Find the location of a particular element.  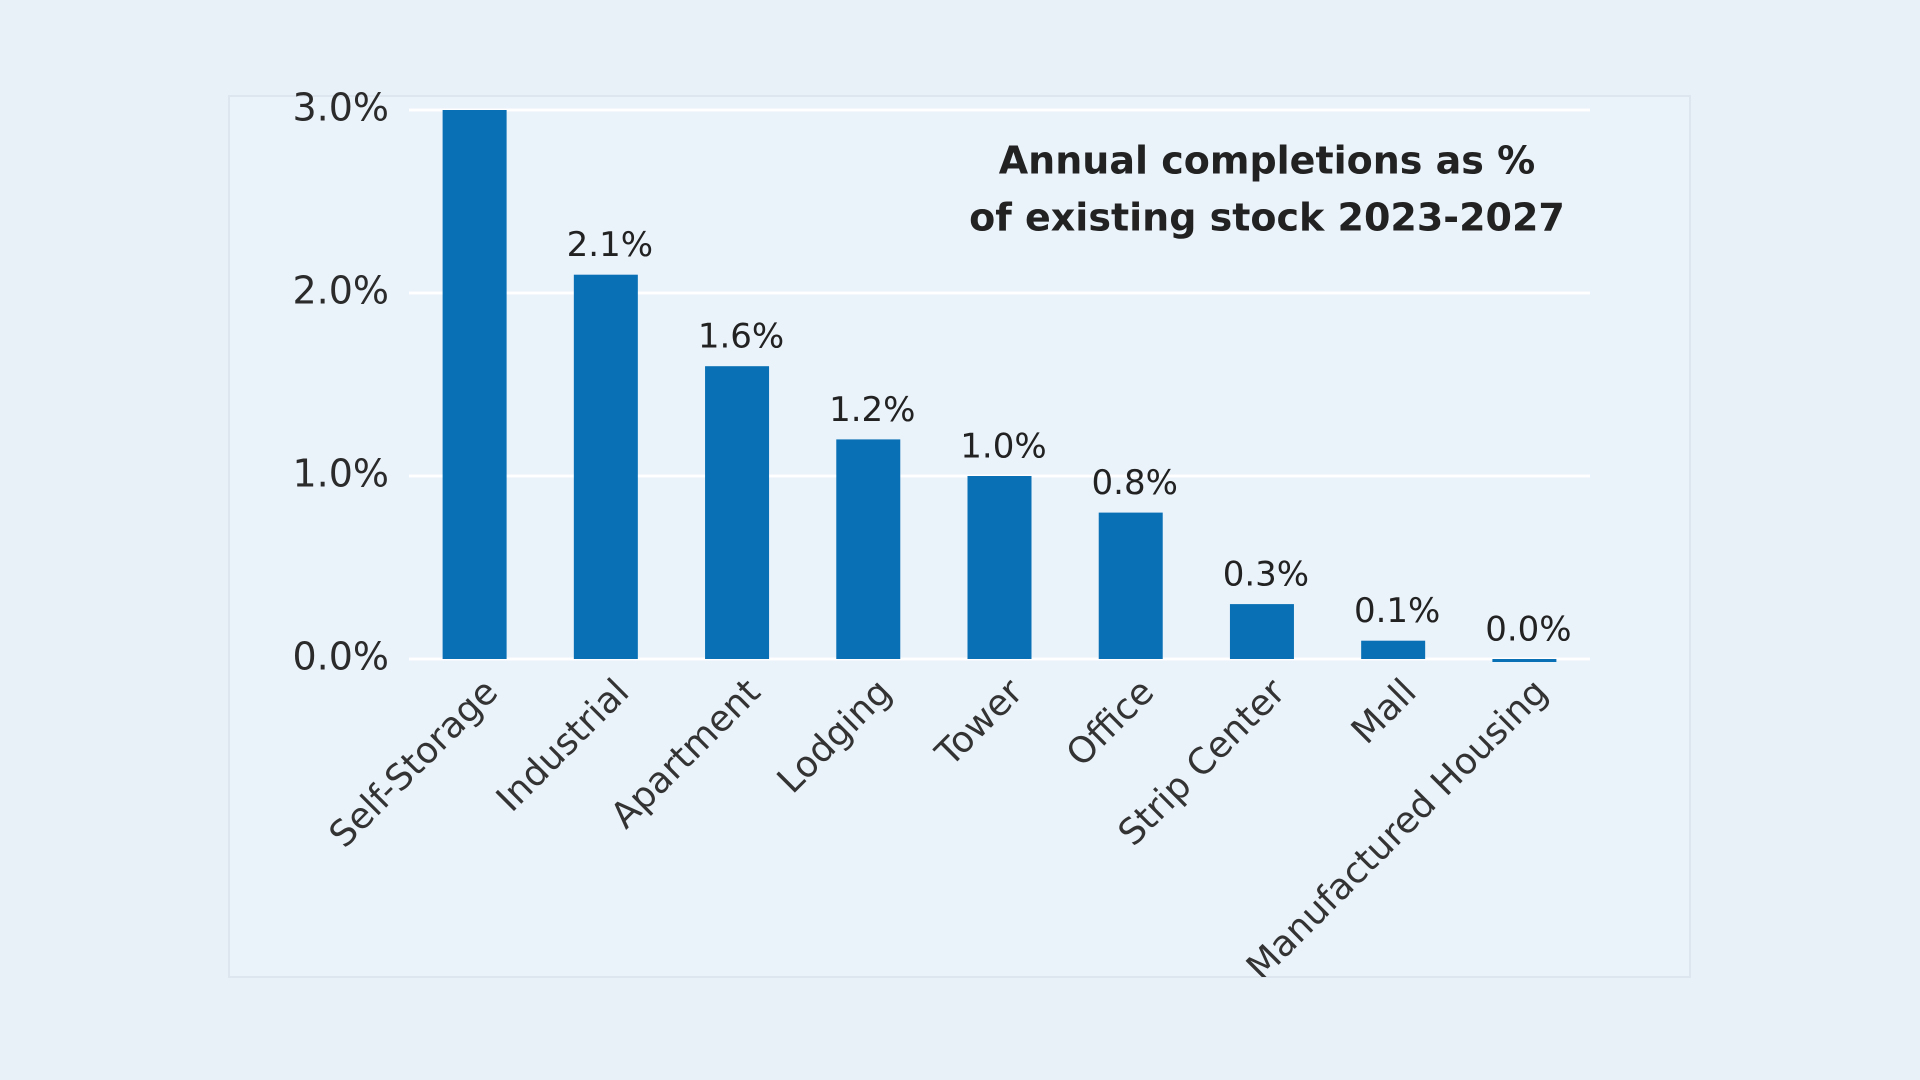

y-tick-label: 2.0% is located at coordinates (340, 291).